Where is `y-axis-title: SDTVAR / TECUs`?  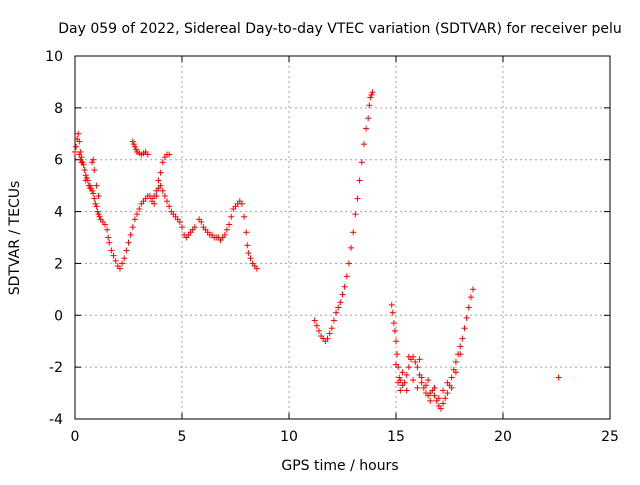
y-axis-title: SDTVAR / TECUs is located at coordinates (15, 238).